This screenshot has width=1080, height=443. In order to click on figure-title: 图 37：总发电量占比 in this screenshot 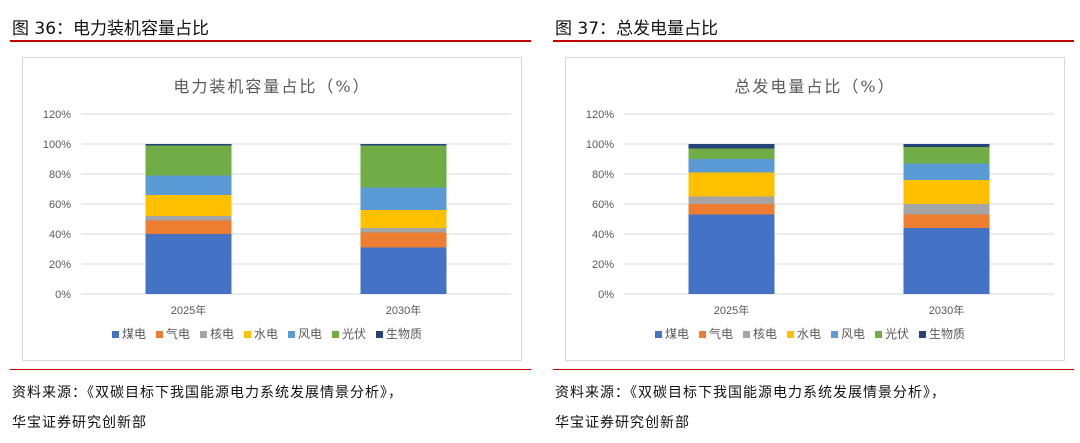, I will do `click(637, 29)`.